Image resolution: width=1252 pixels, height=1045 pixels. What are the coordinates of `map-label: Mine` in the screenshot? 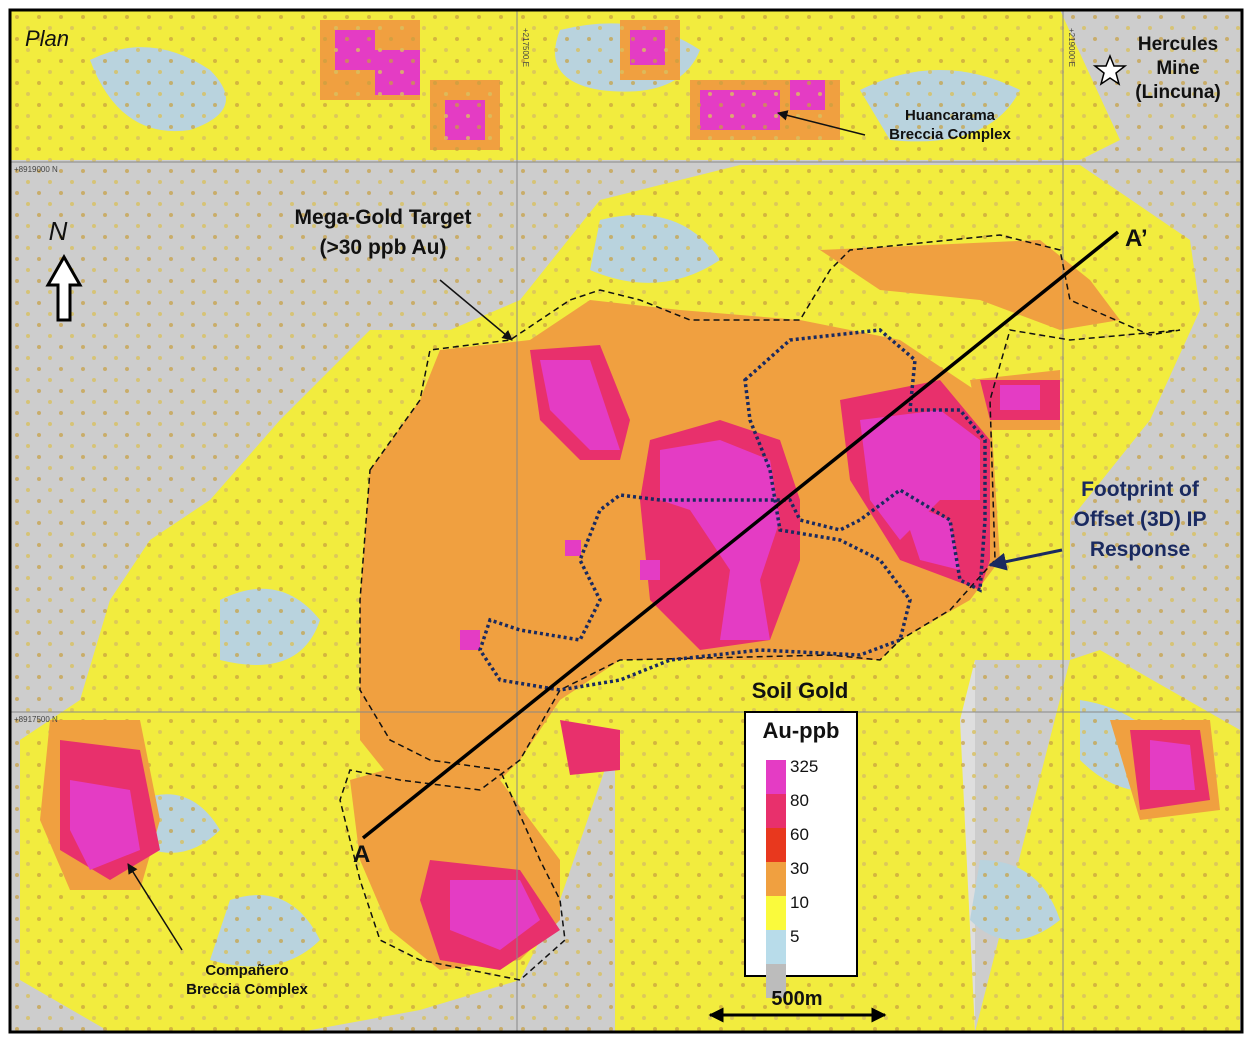 It's located at (1177, 68).